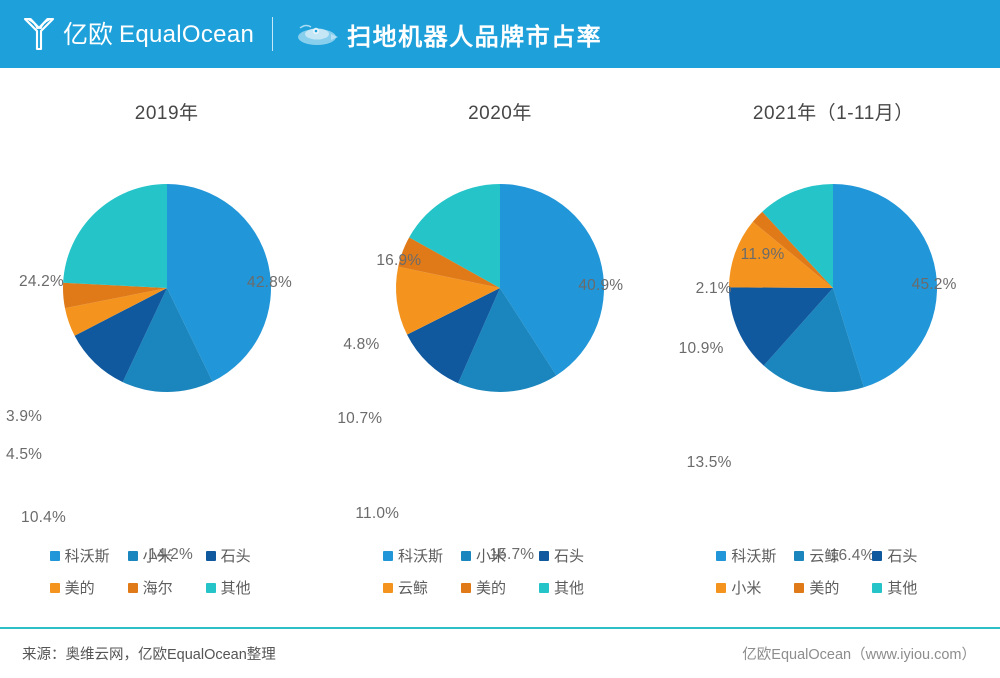 Image resolution: width=1000 pixels, height=678 pixels. Describe the element at coordinates (934, 284) in the screenshot. I see `slice-value-label: 45.2%` at that location.